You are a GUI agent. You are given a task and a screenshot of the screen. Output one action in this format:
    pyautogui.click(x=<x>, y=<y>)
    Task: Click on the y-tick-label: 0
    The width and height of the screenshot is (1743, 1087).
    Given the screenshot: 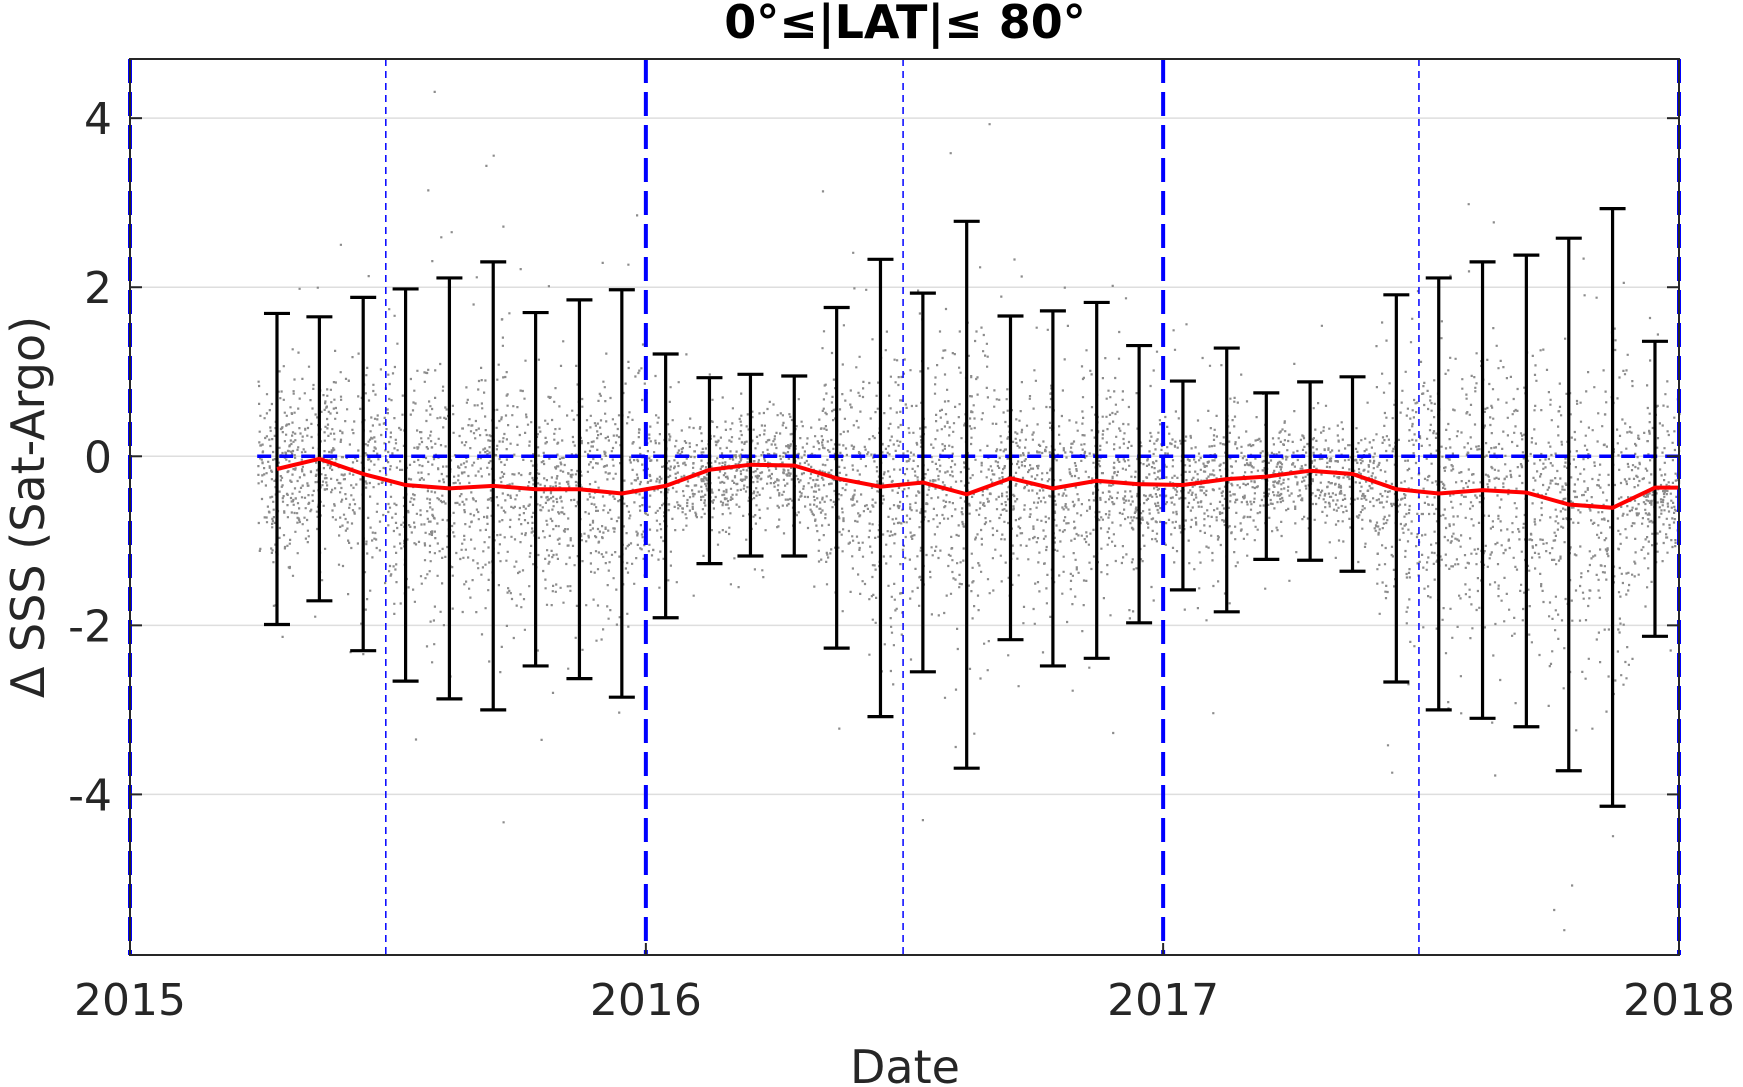 What is the action you would take?
    pyautogui.click(x=98, y=457)
    